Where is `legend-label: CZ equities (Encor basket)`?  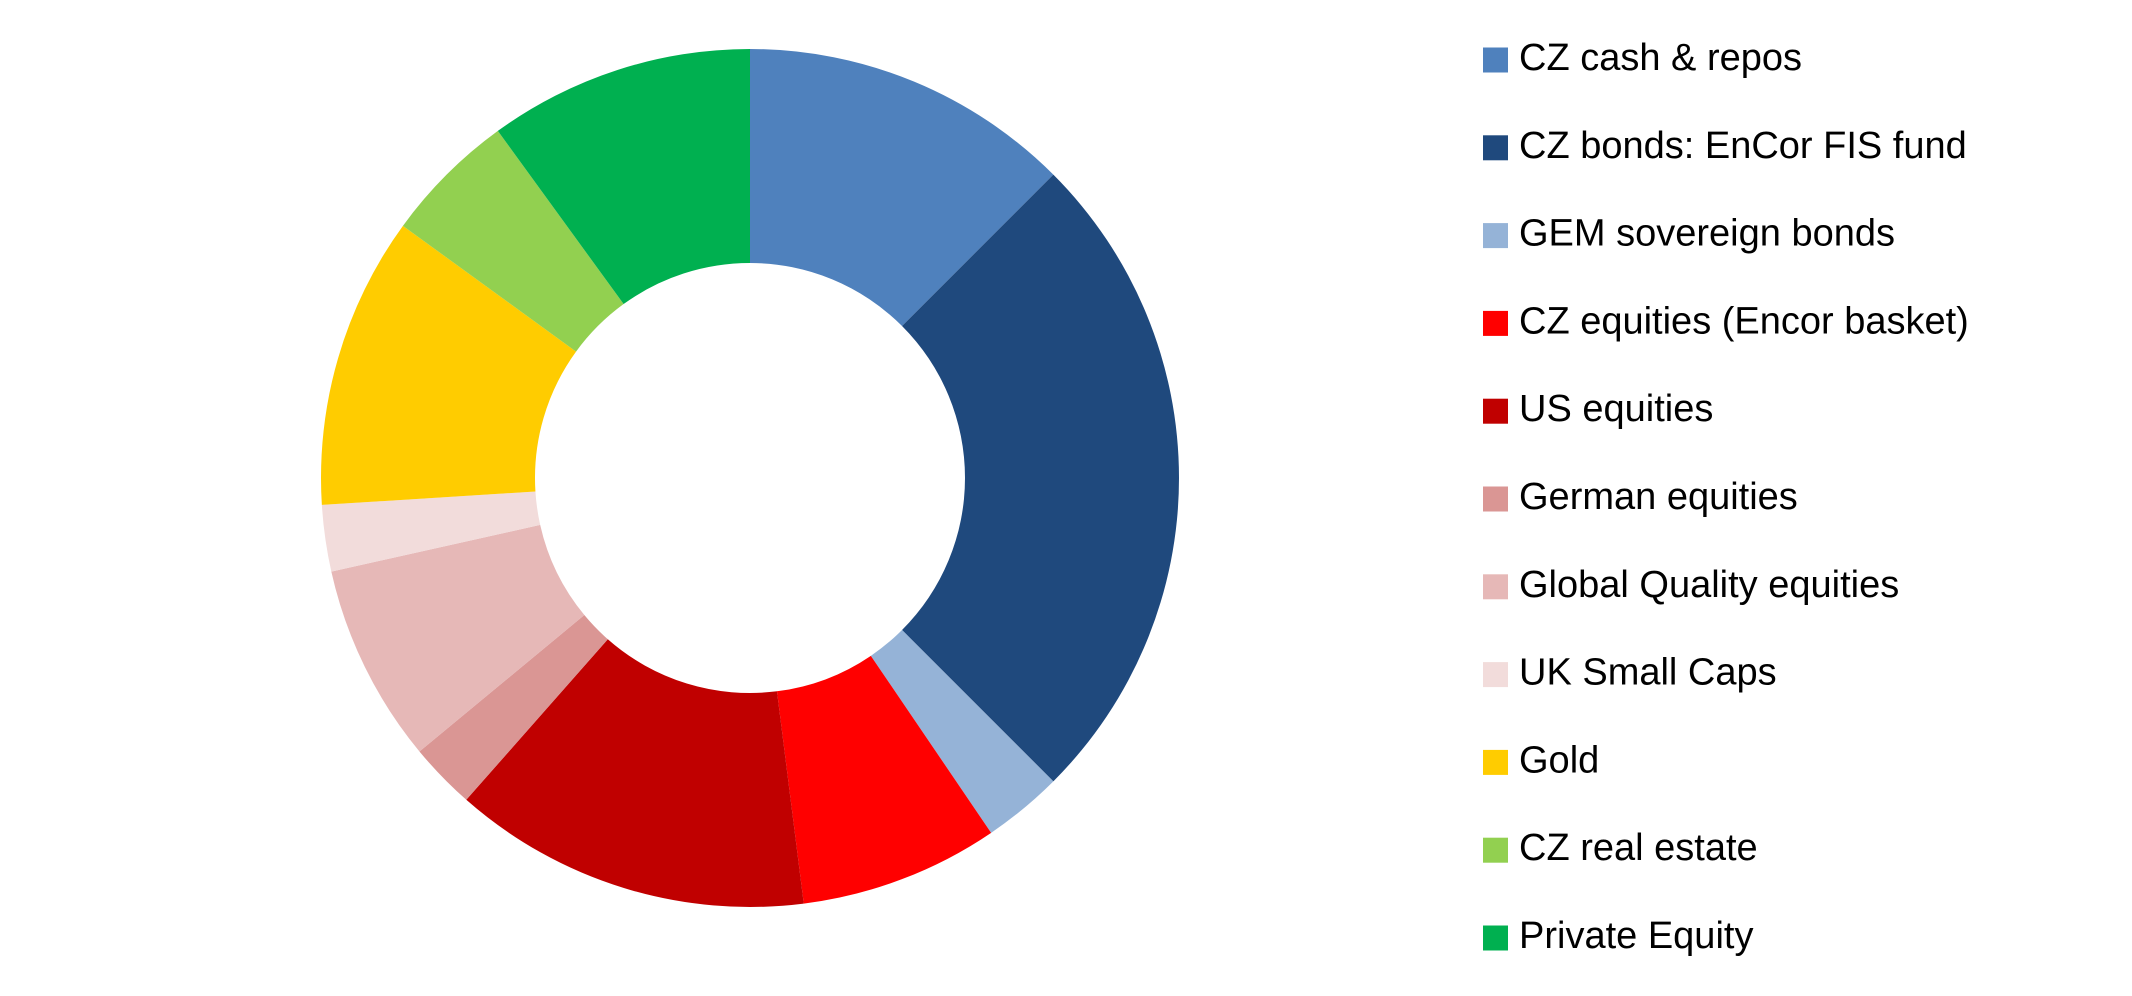
legend-label: CZ equities (Encor basket) is located at coordinates (1744, 321).